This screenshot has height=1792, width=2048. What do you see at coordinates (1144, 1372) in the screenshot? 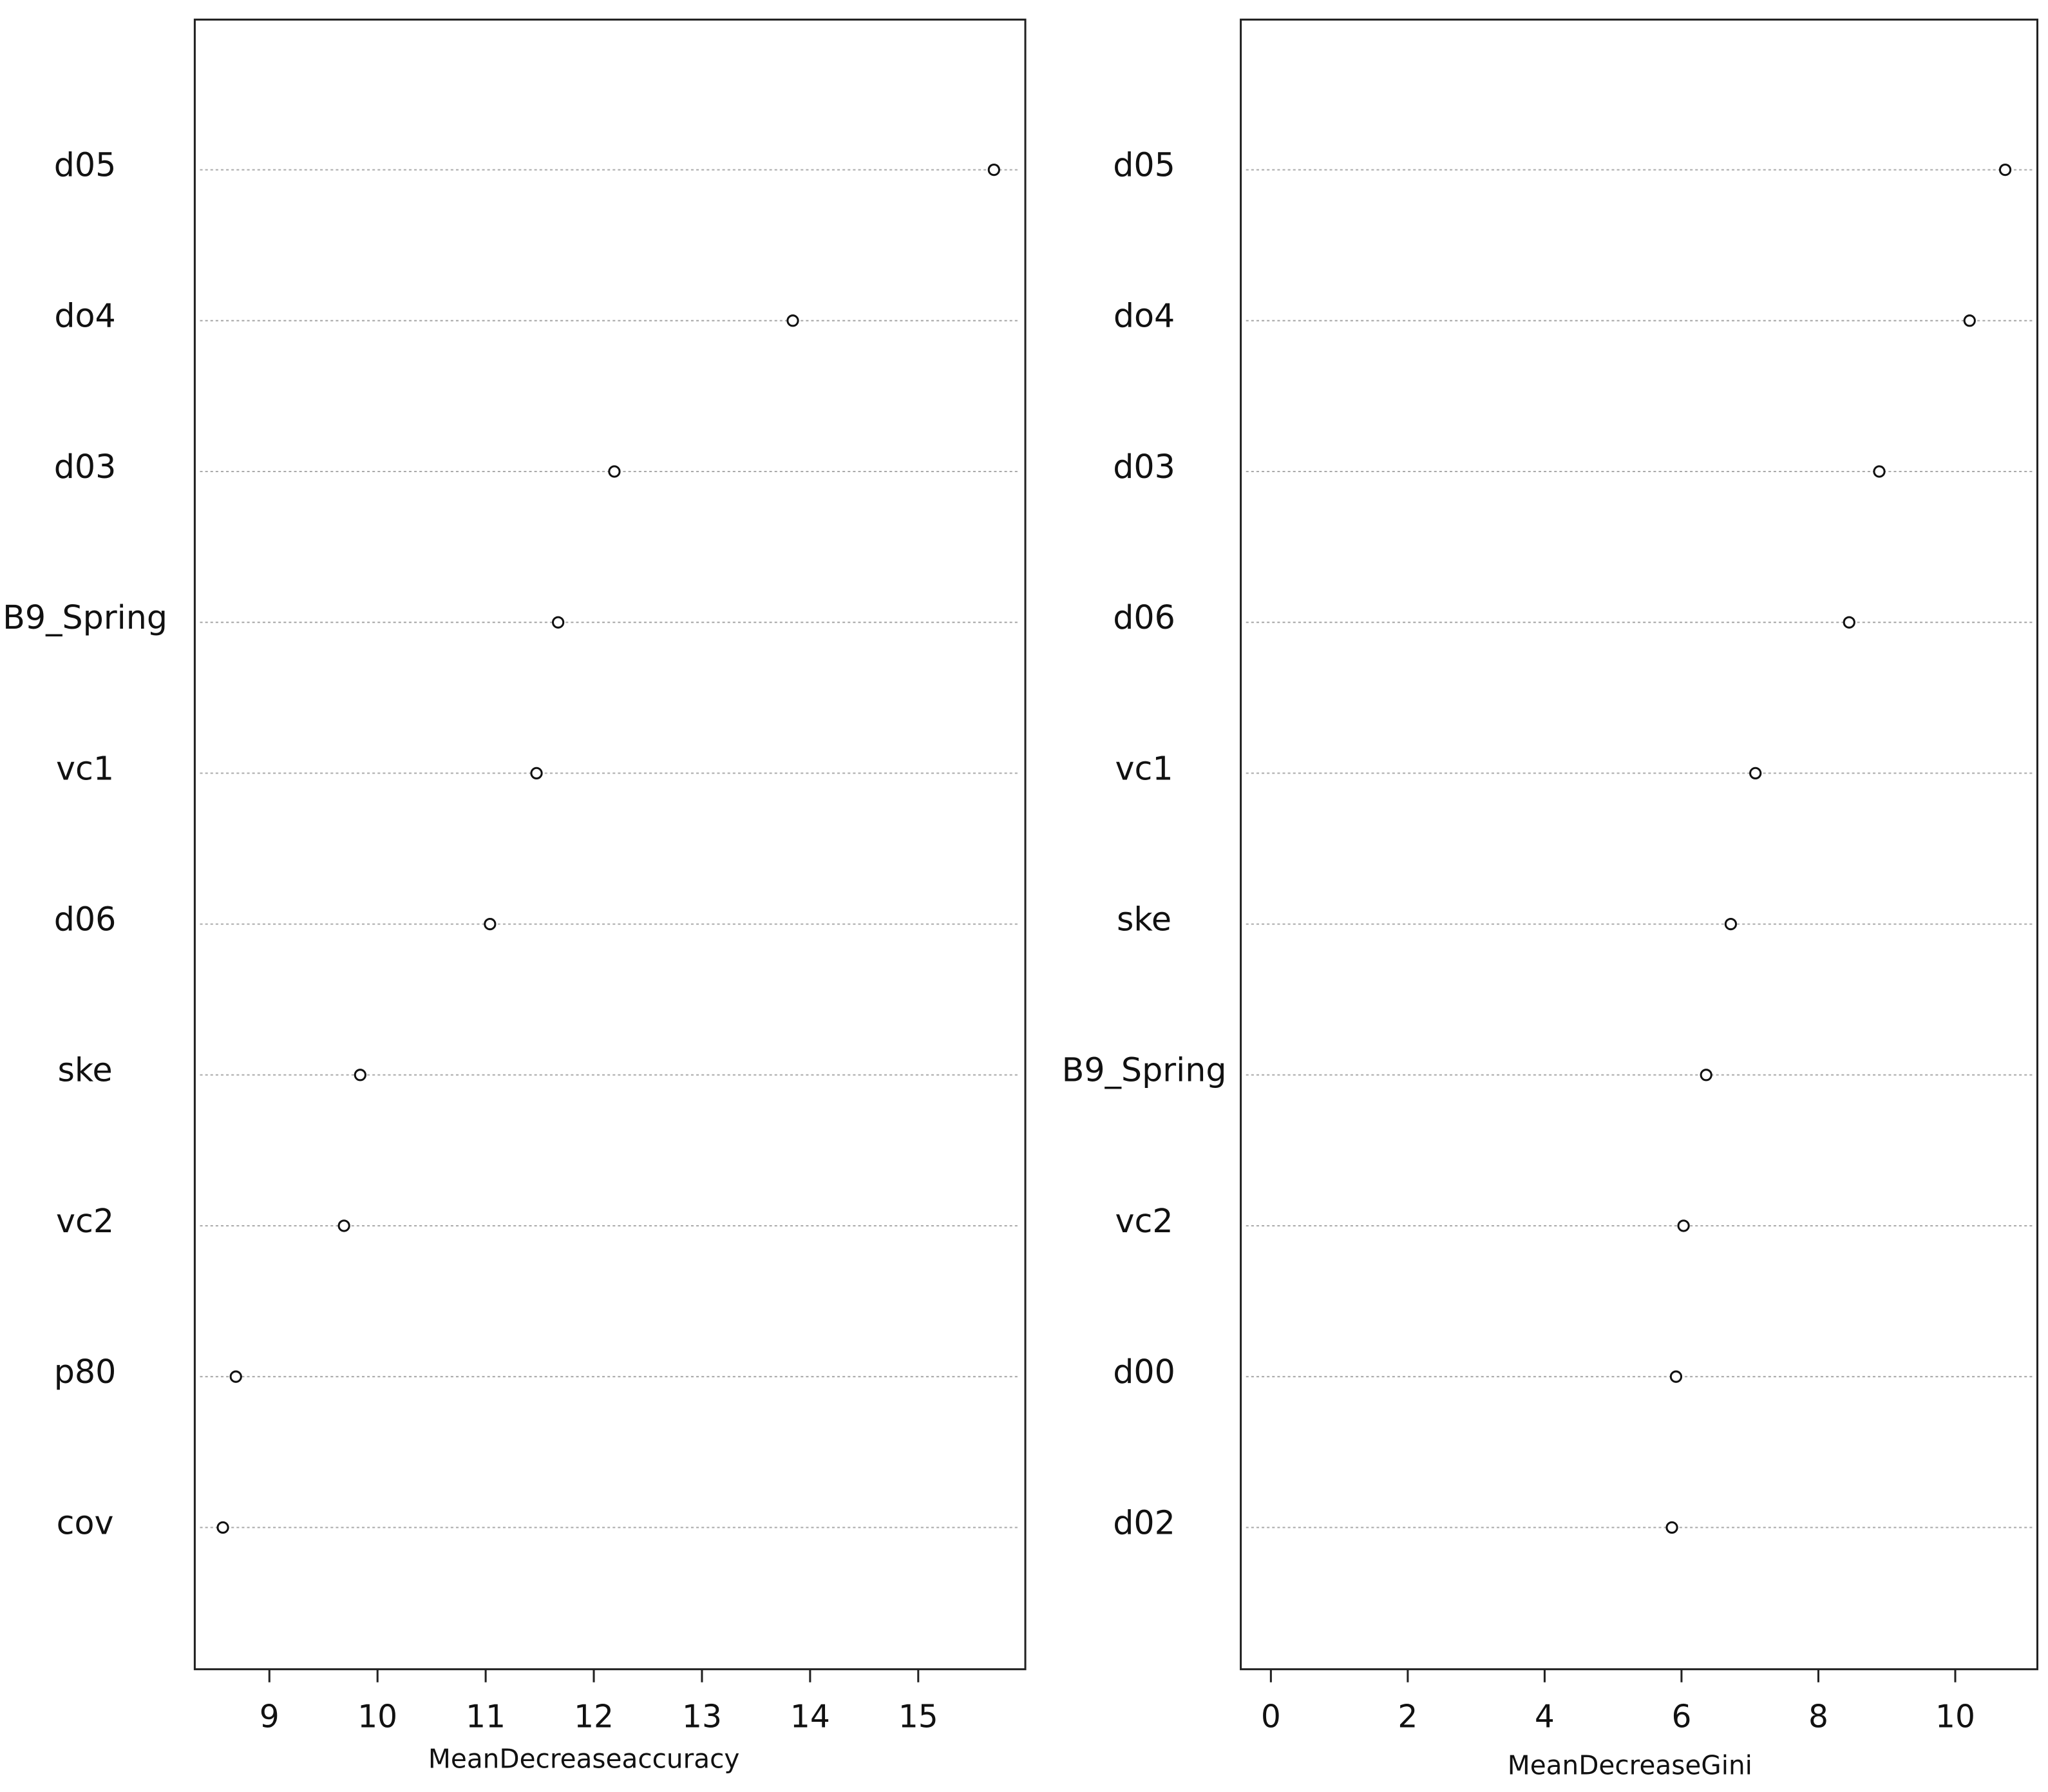
I see `y-tick-label: d00` at bounding box center [1144, 1372].